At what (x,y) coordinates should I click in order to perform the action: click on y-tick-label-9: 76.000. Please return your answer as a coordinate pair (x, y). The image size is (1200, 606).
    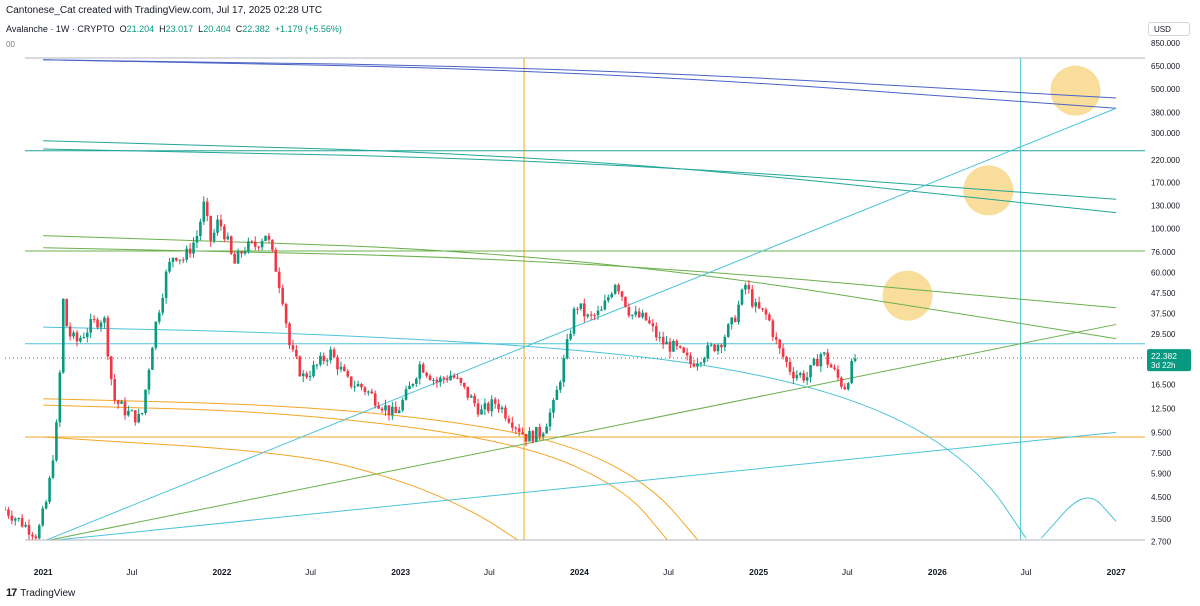
    Looking at the image, I should click on (1163, 252).